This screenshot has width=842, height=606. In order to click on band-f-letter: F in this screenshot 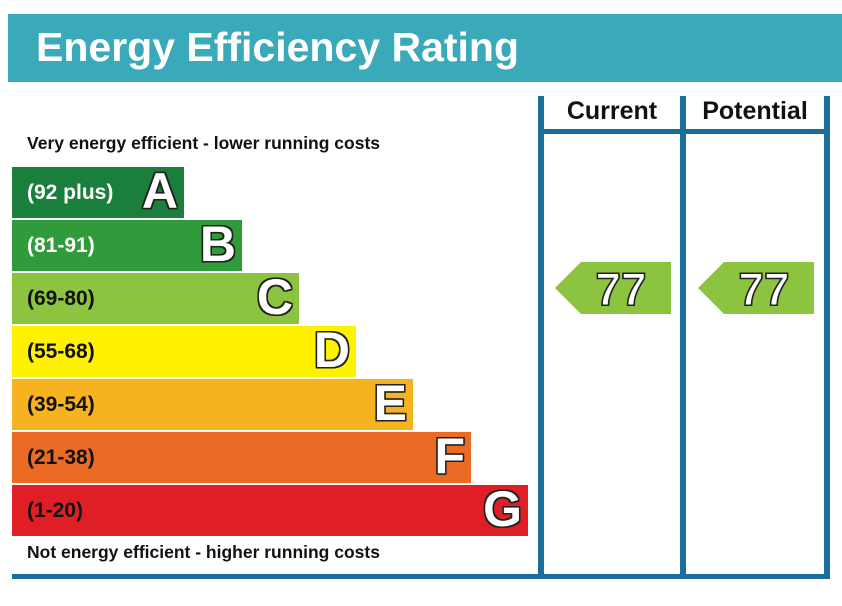, I will do `click(449, 456)`.